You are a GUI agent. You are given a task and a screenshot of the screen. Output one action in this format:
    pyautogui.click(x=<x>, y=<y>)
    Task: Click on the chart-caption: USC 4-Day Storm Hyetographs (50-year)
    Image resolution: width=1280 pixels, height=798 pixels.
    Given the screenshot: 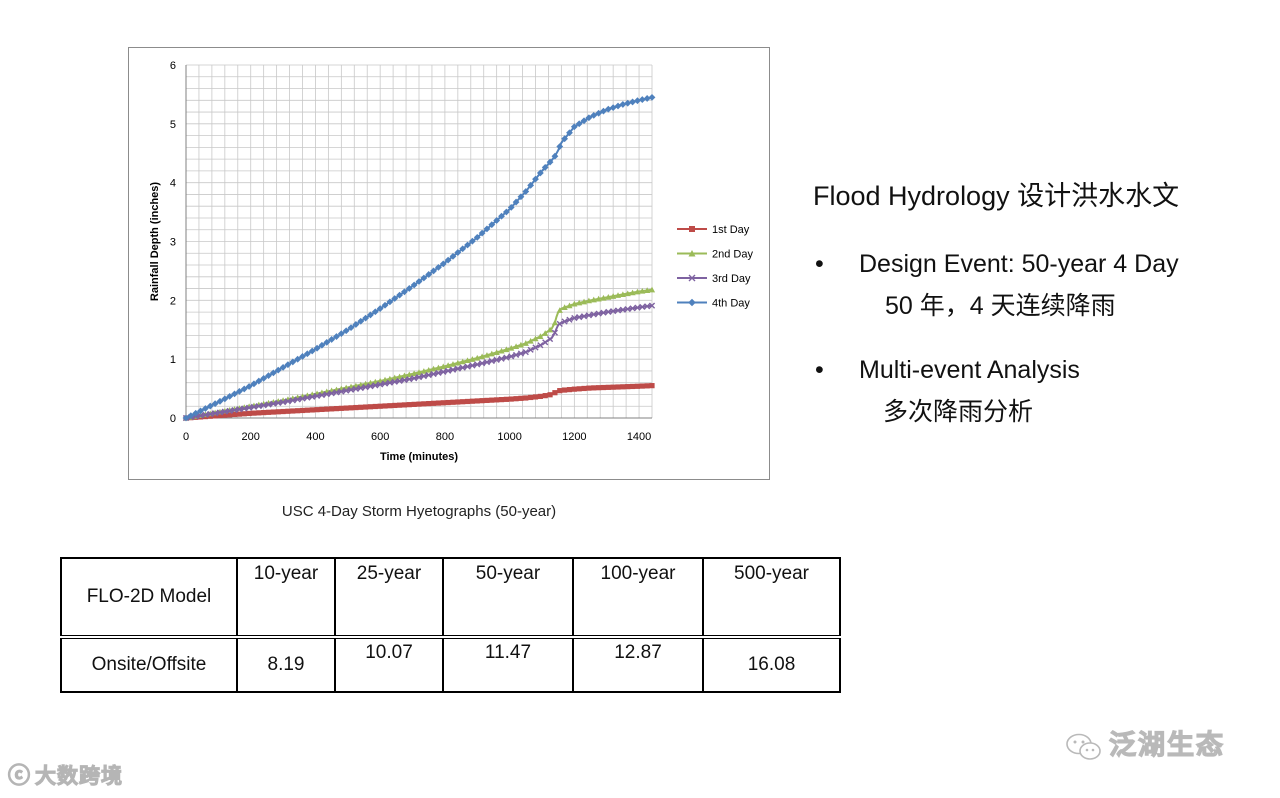 What is the action you would take?
    pyautogui.click(x=419, y=511)
    